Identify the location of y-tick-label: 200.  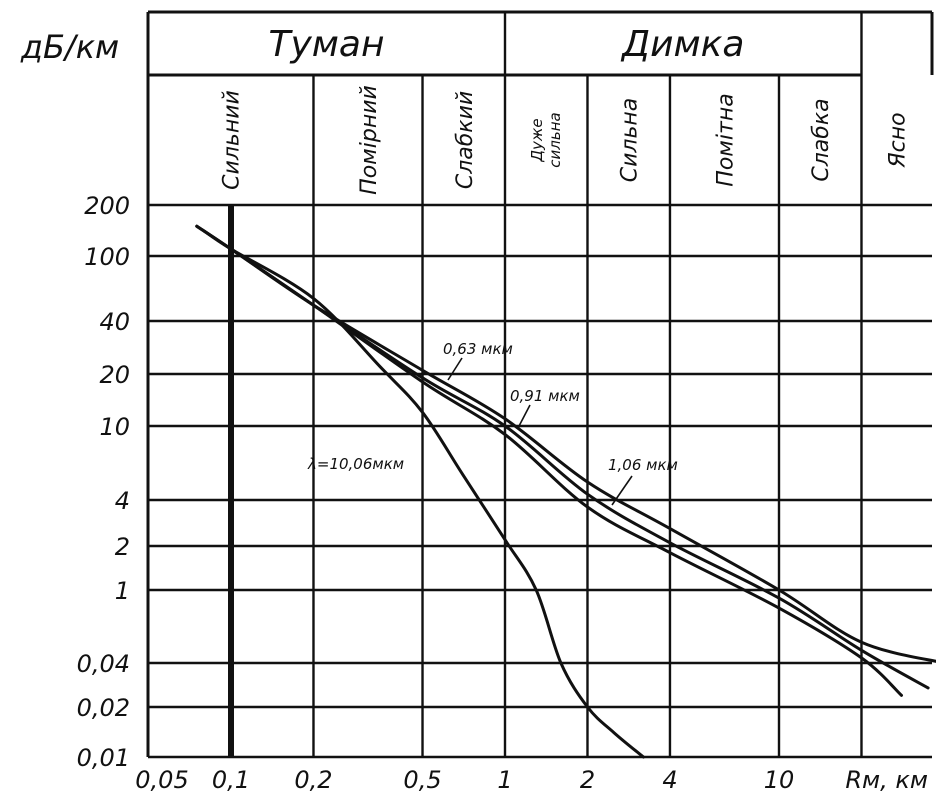
(107, 206).